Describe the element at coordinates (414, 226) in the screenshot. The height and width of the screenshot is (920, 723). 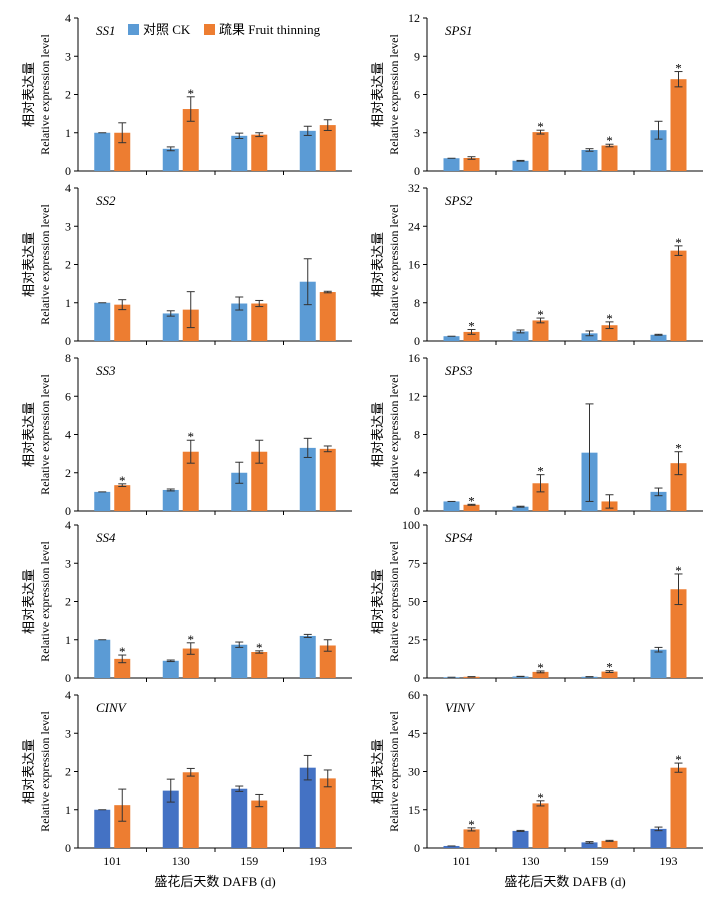
I see `y-tick-label: 24` at that location.